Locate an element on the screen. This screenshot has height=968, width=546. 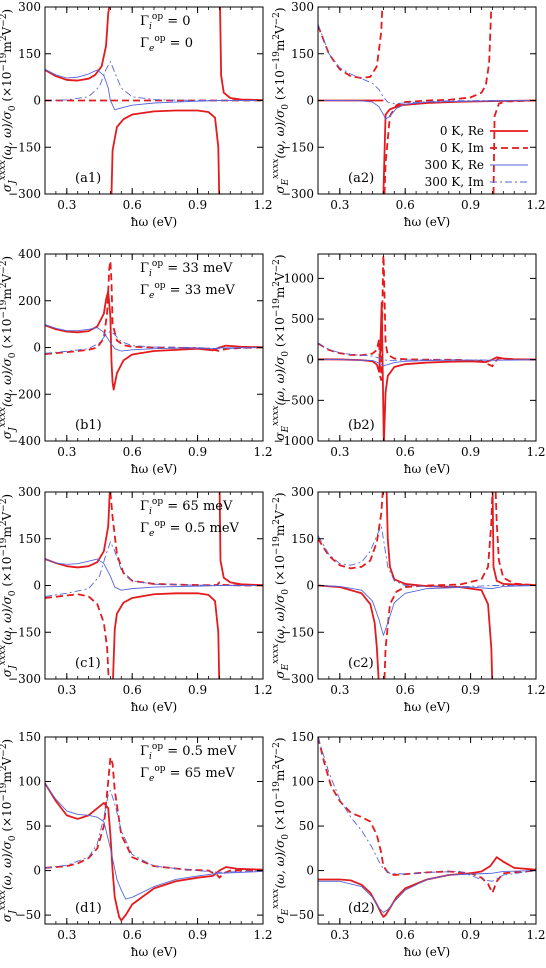
gamma-e-annotation: Γeop = 65 meV is located at coordinates (187, 774).